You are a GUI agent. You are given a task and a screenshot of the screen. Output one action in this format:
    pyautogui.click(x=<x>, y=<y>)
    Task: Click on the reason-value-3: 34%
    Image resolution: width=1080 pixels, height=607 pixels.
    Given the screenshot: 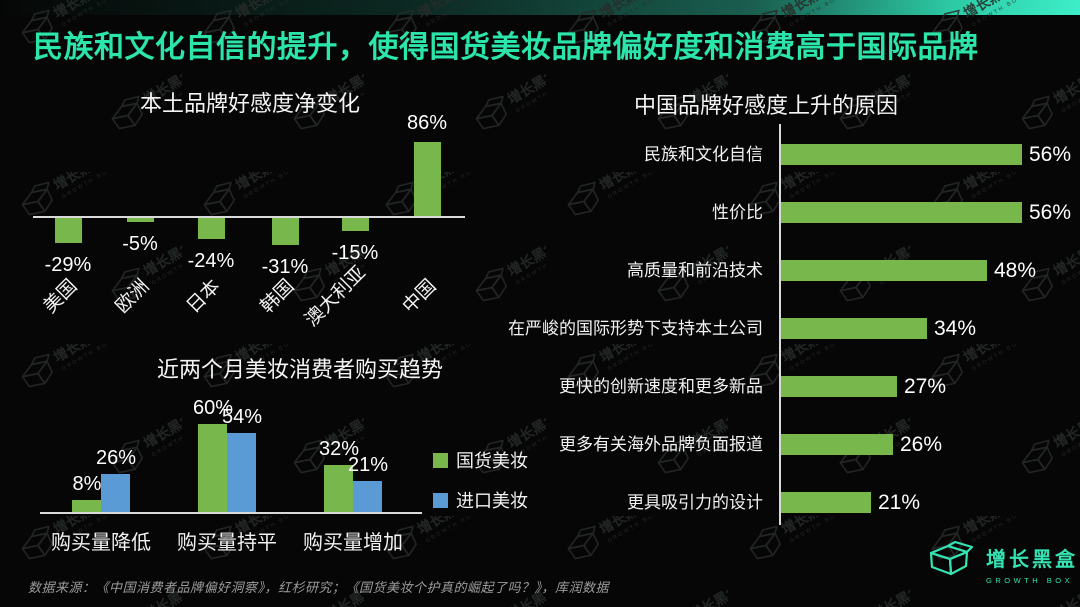 What is the action you would take?
    pyautogui.click(x=955, y=328)
    